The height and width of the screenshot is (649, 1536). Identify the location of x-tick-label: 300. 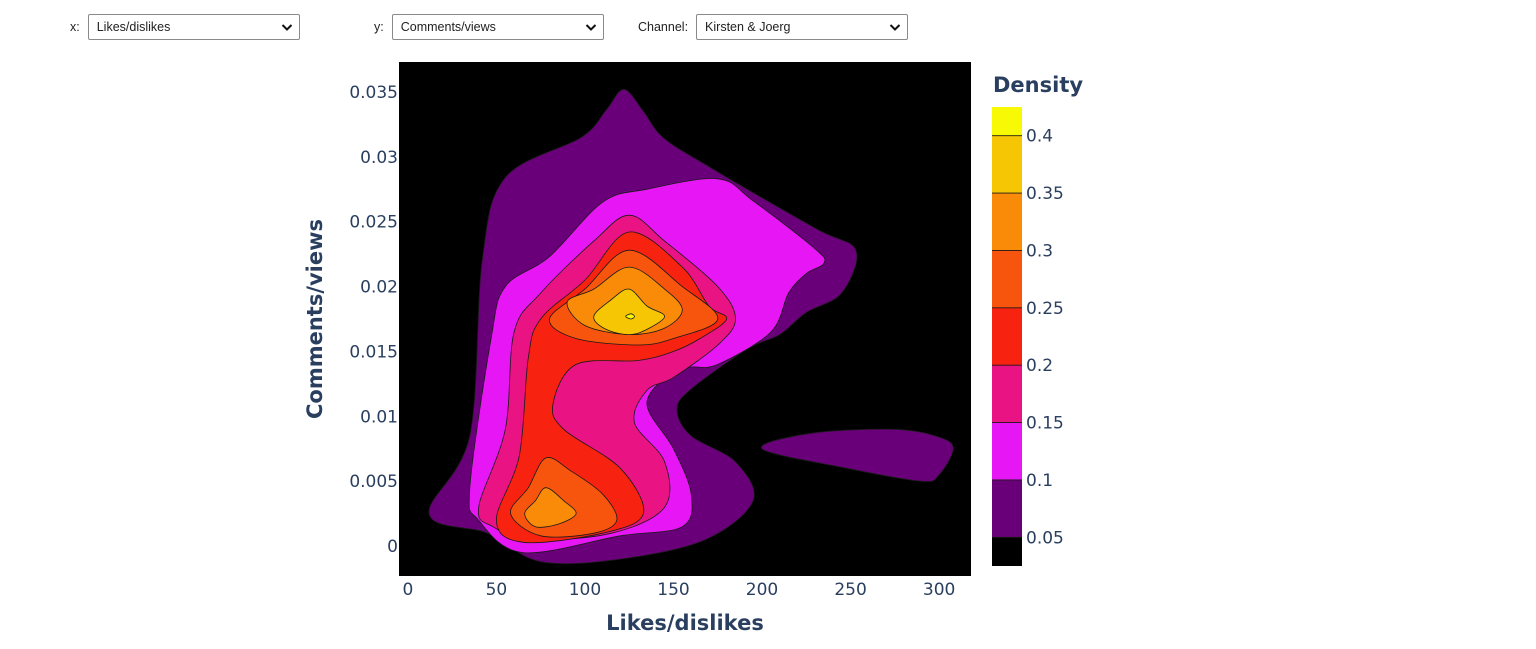
(939, 590).